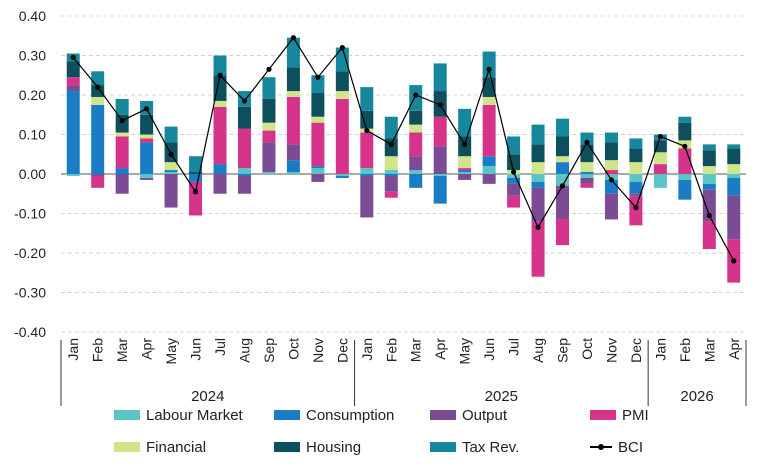 This screenshot has height=472, width=757. Describe the element at coordinates (207, 396) in the screenshot. I see `year-group-label: 2024` at that location.